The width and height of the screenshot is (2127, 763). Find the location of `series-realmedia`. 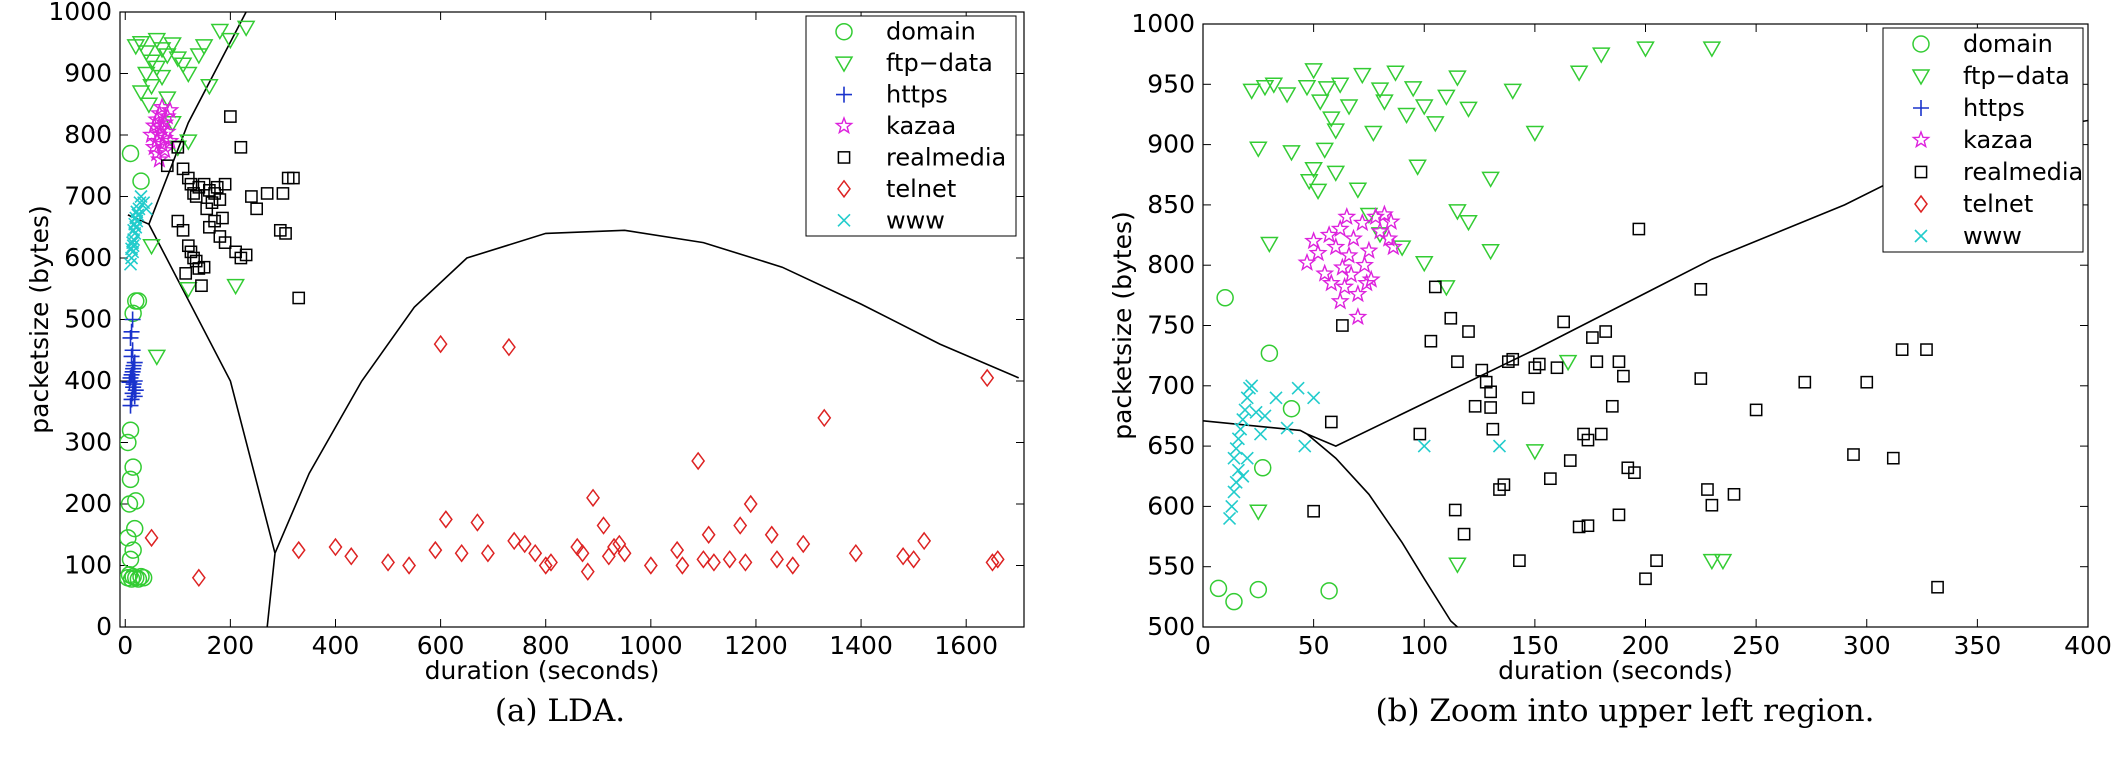

series-realmedia is located at coordinates (233, 207).